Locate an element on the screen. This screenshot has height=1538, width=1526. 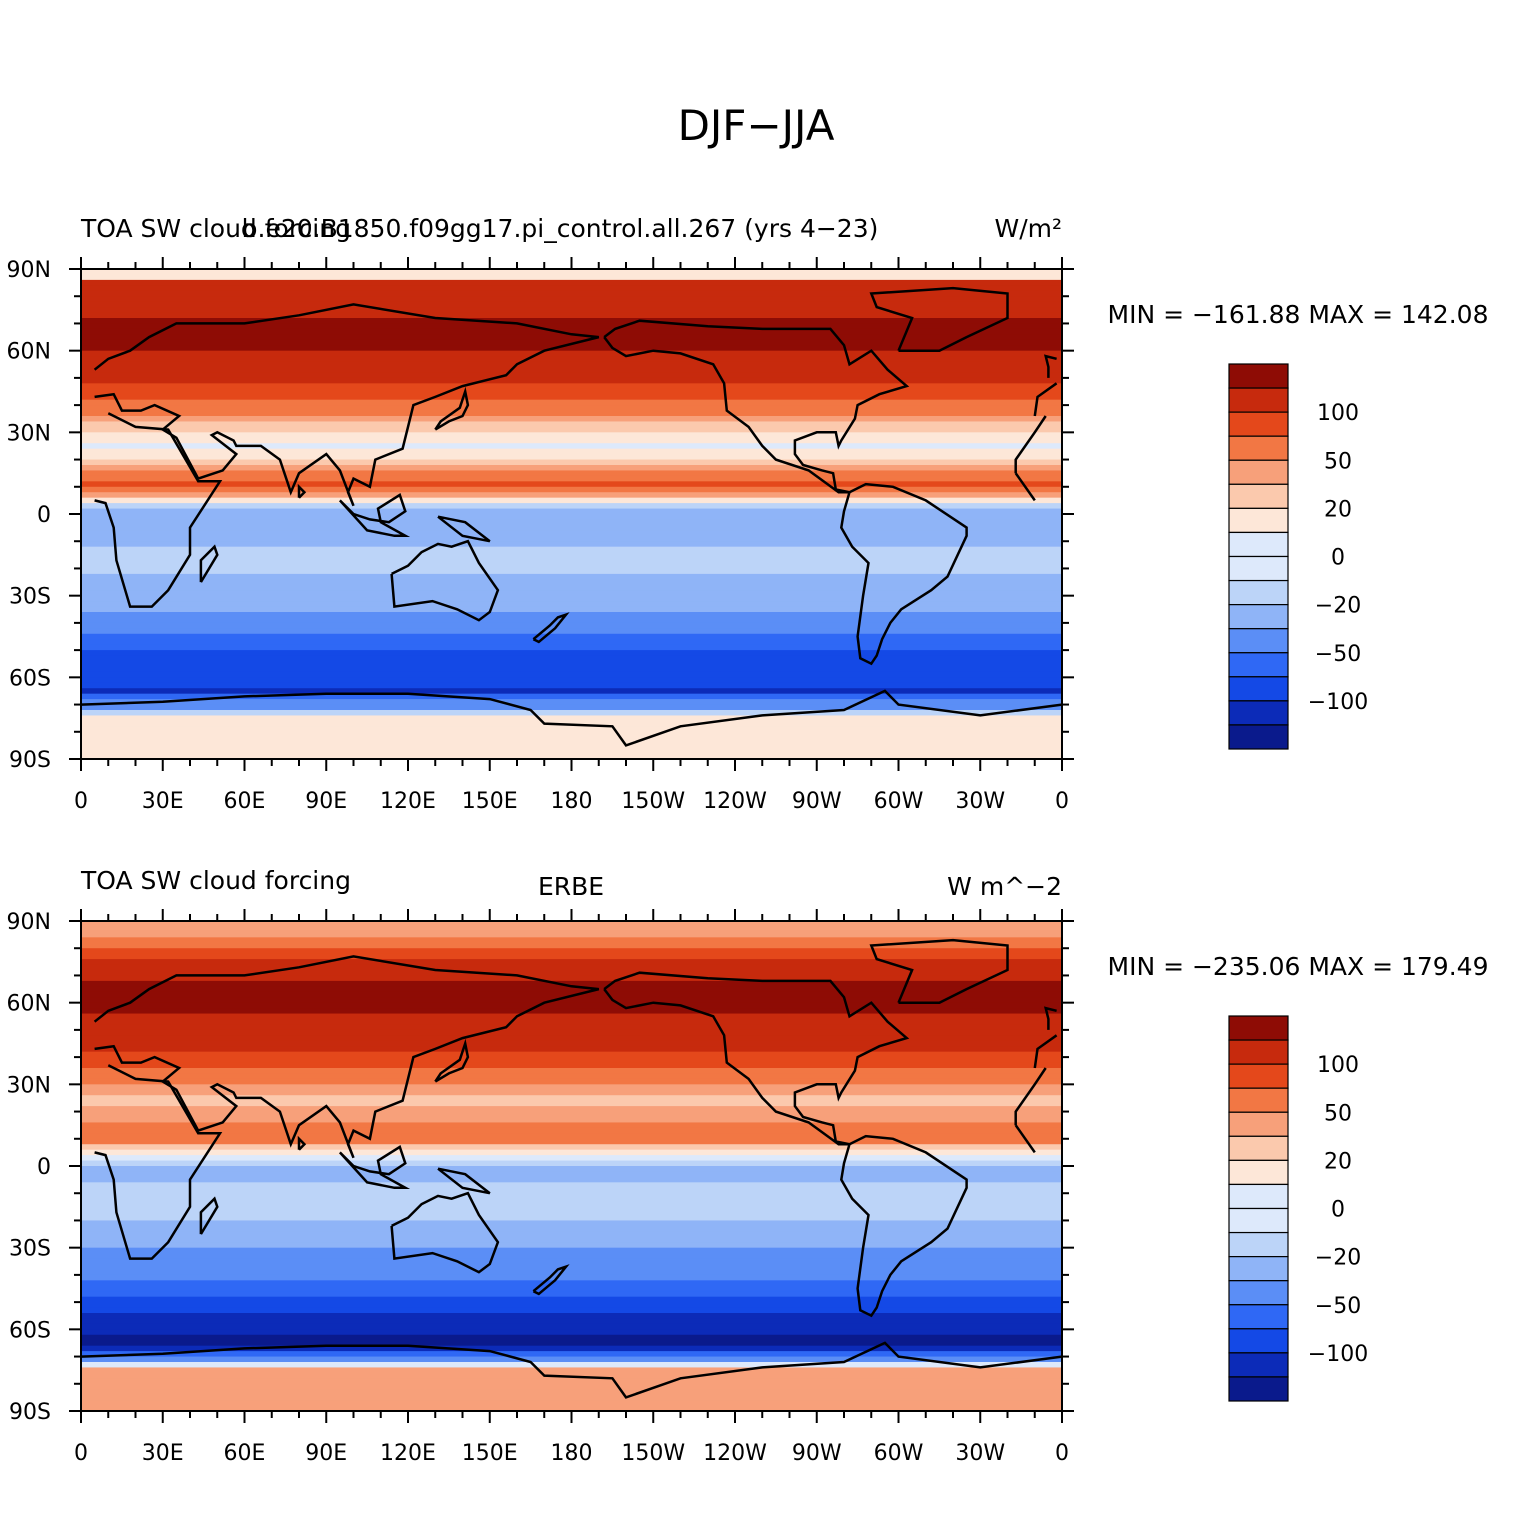
figure-title: DJF−JJA is located at coordinates (756, 125).